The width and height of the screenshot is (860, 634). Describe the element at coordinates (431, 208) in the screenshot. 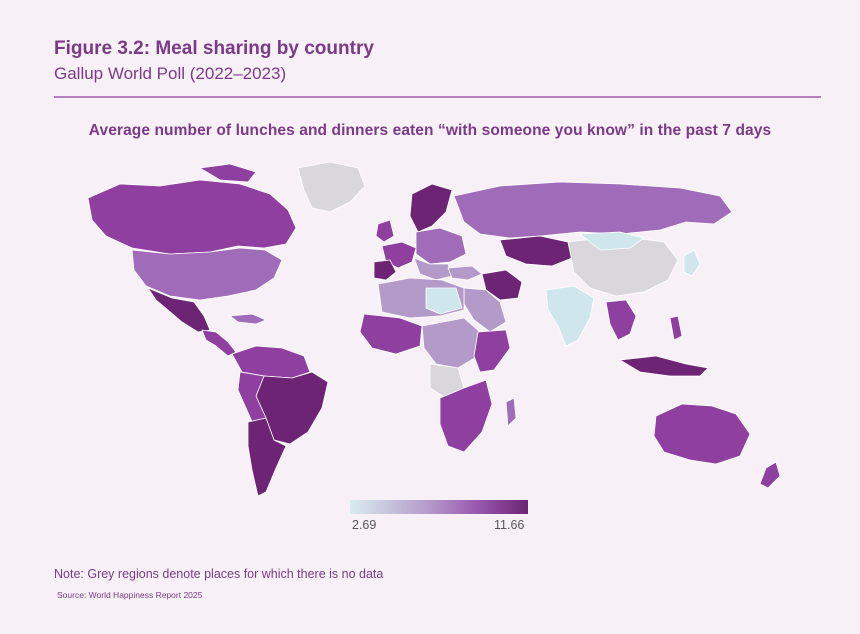

I see `region-scandinavia` at that location.